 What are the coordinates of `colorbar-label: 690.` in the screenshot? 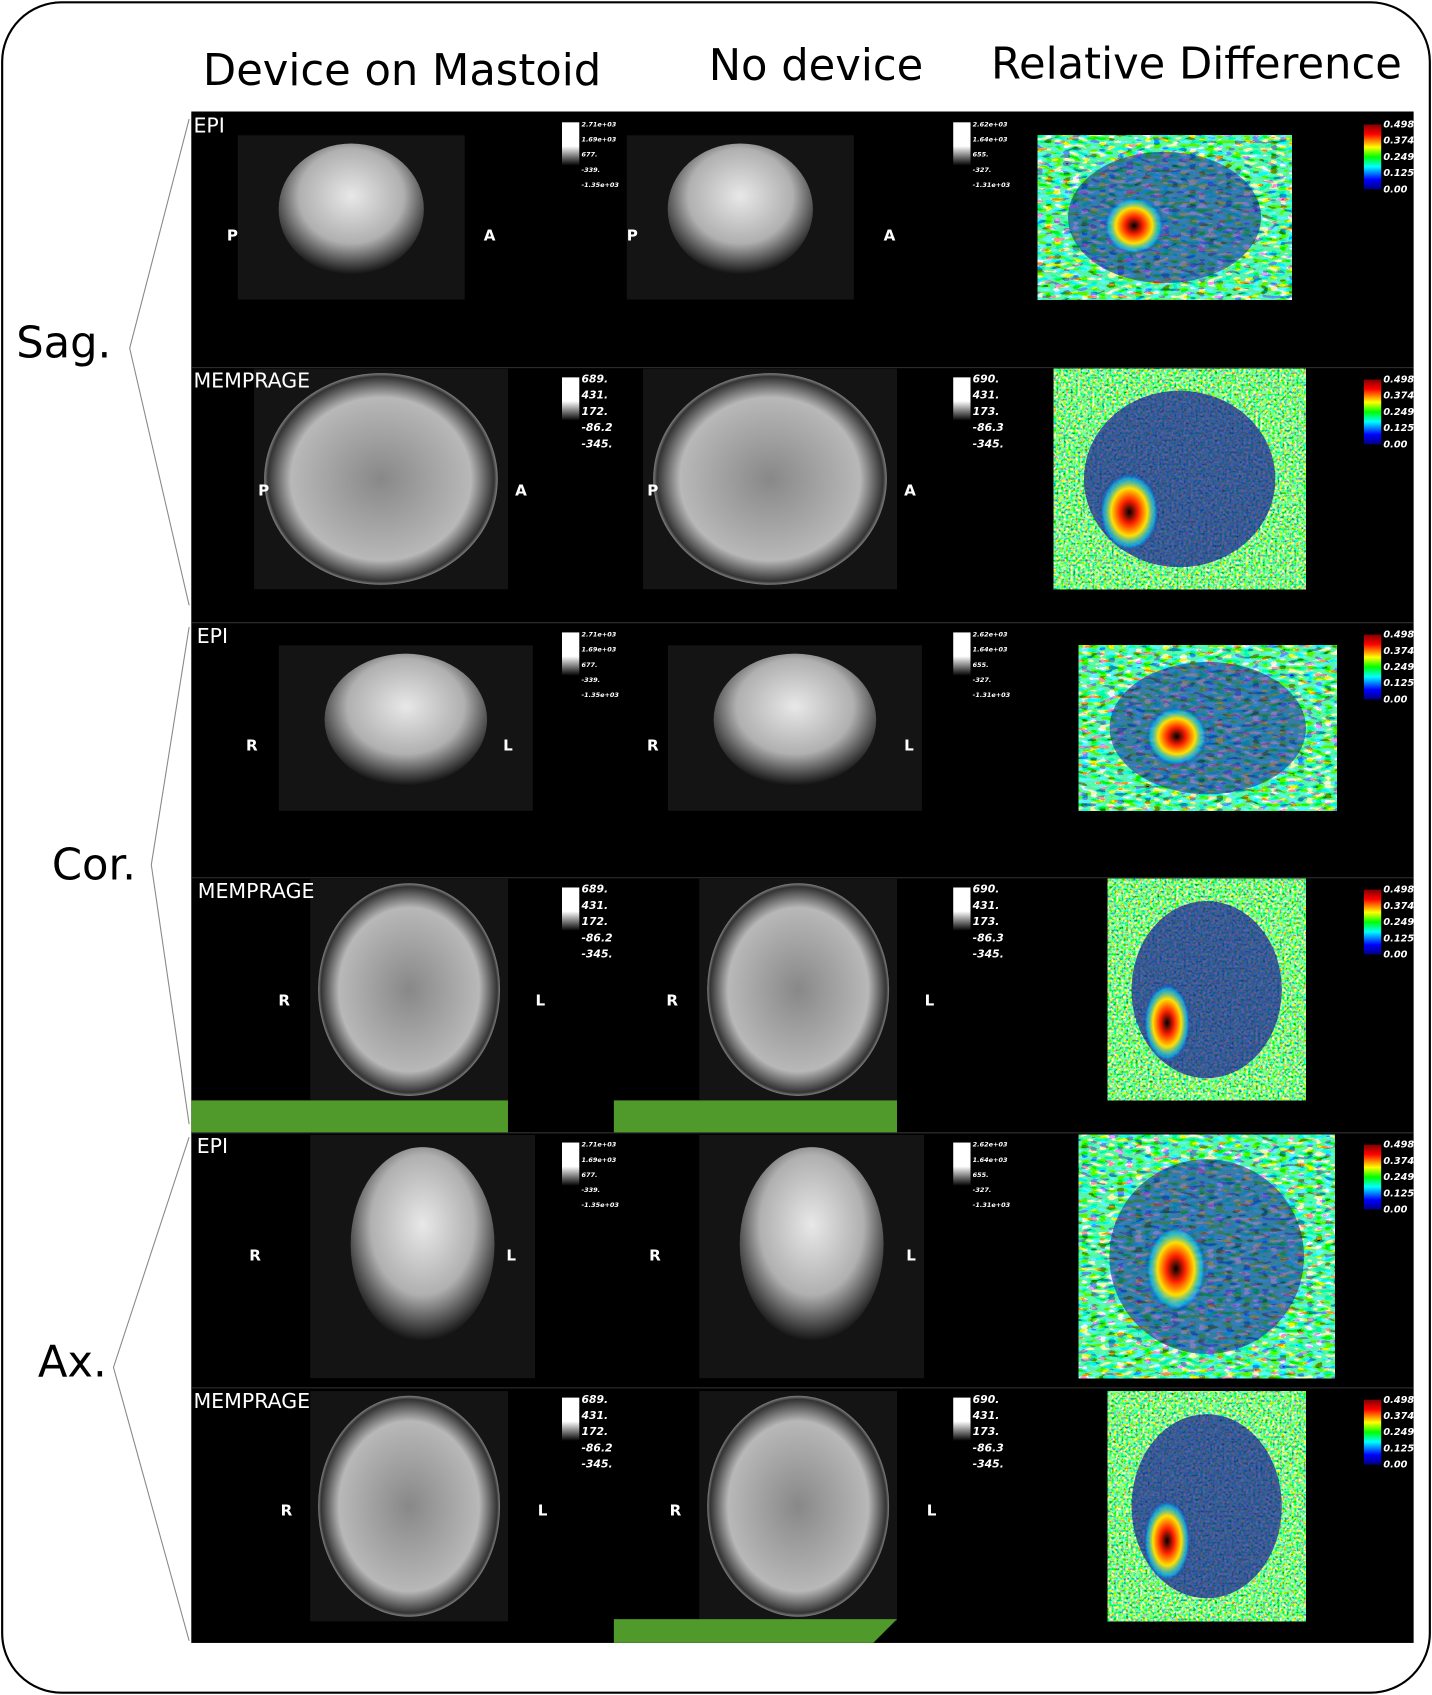 It's located at (986, 379).